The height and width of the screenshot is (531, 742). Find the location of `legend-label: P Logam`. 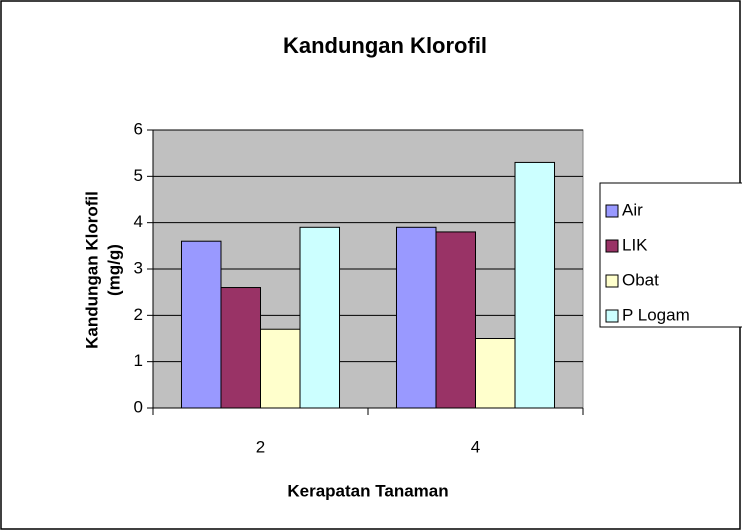

legend-label: P Logam is located at coordinates (656, 314).